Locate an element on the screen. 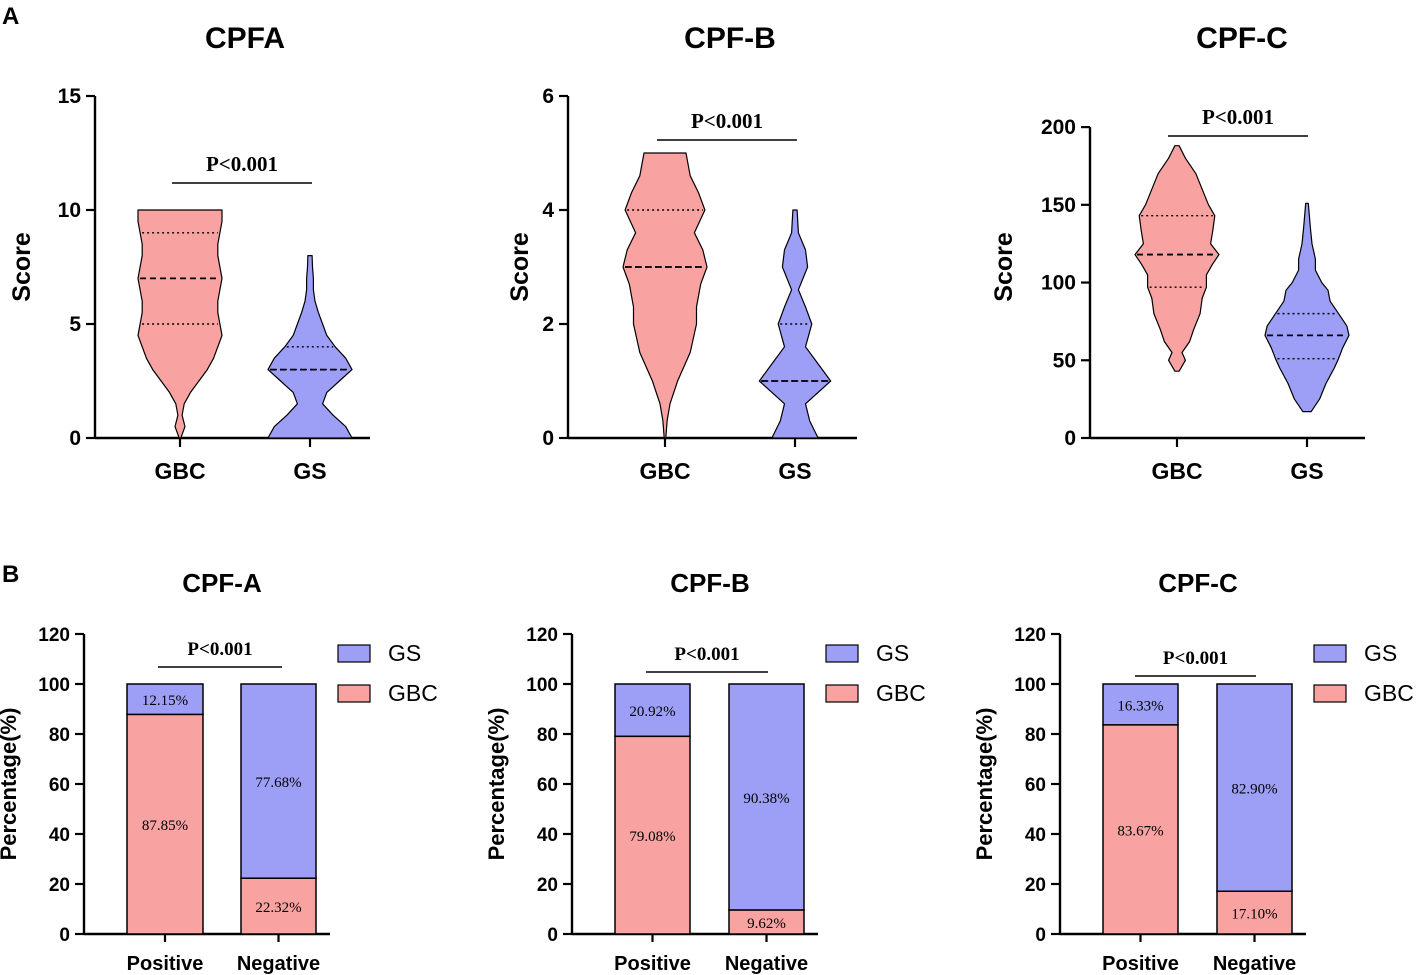  bar-gs-label: 90.38% is located at coordinates (766, 799).